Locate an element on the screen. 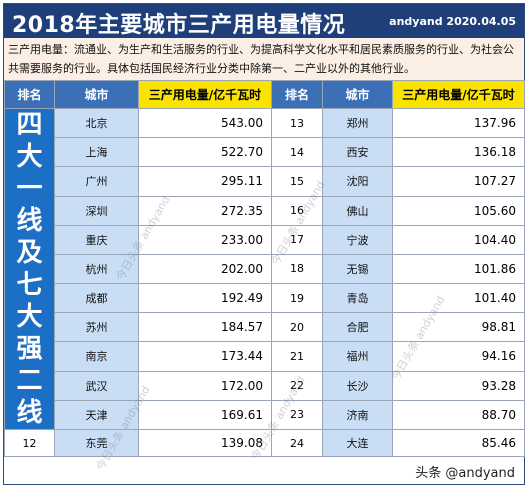  city-cell: 广州 is located at coordinates (96, 181).